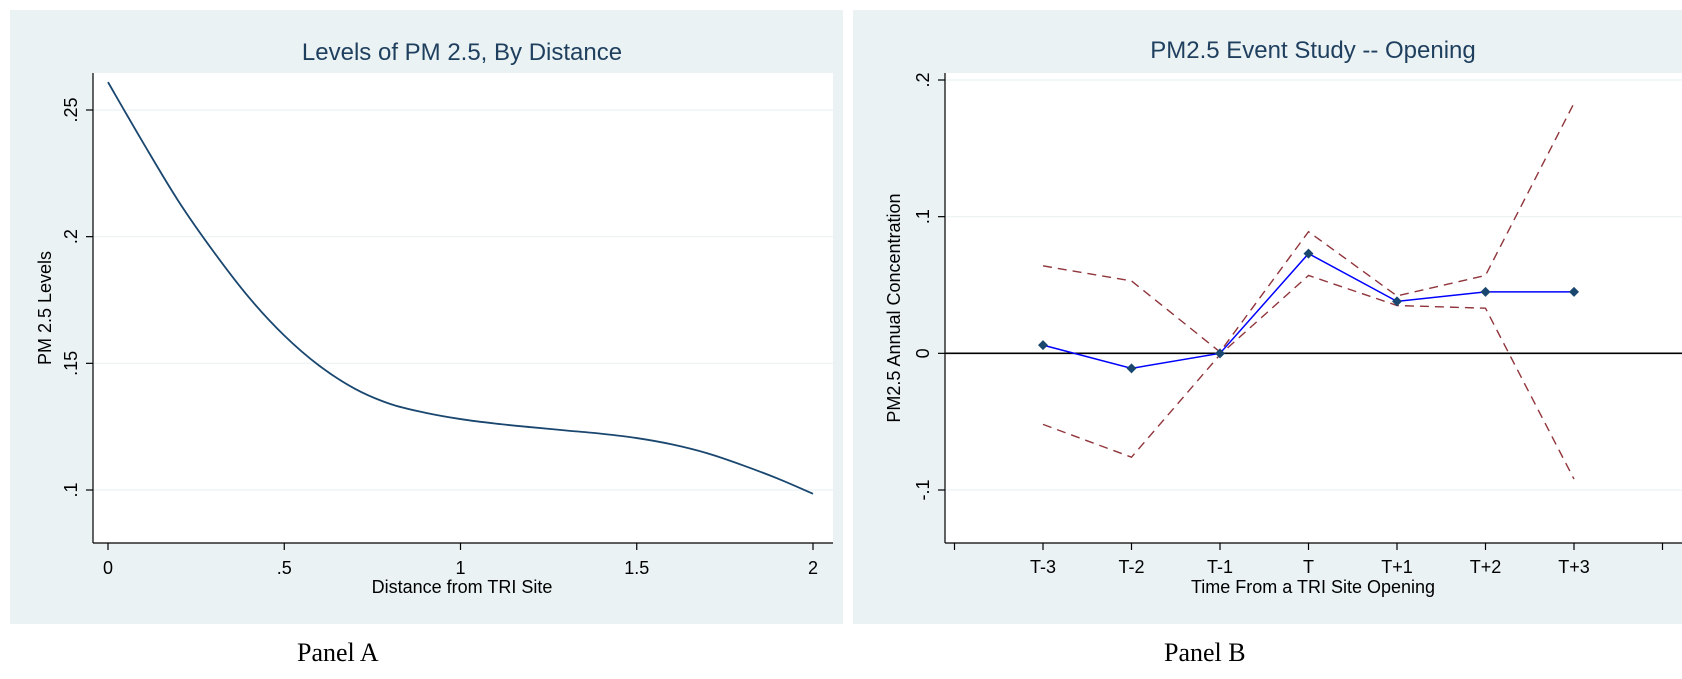 The width and height of the screenshot is (1682, 679). I want to click on y-tick-label-a-1: .15, so click(71, 363).